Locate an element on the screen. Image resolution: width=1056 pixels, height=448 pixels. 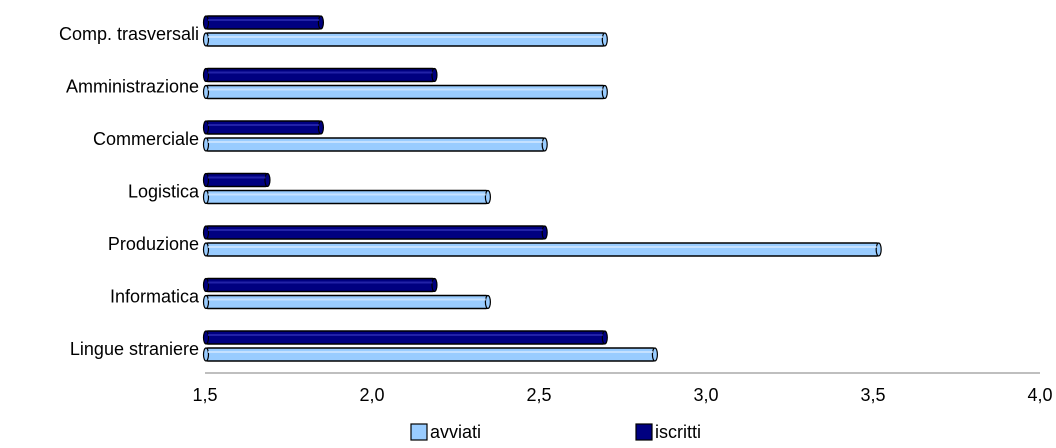
category-label: Informatica is located at coordinates (155, 296).